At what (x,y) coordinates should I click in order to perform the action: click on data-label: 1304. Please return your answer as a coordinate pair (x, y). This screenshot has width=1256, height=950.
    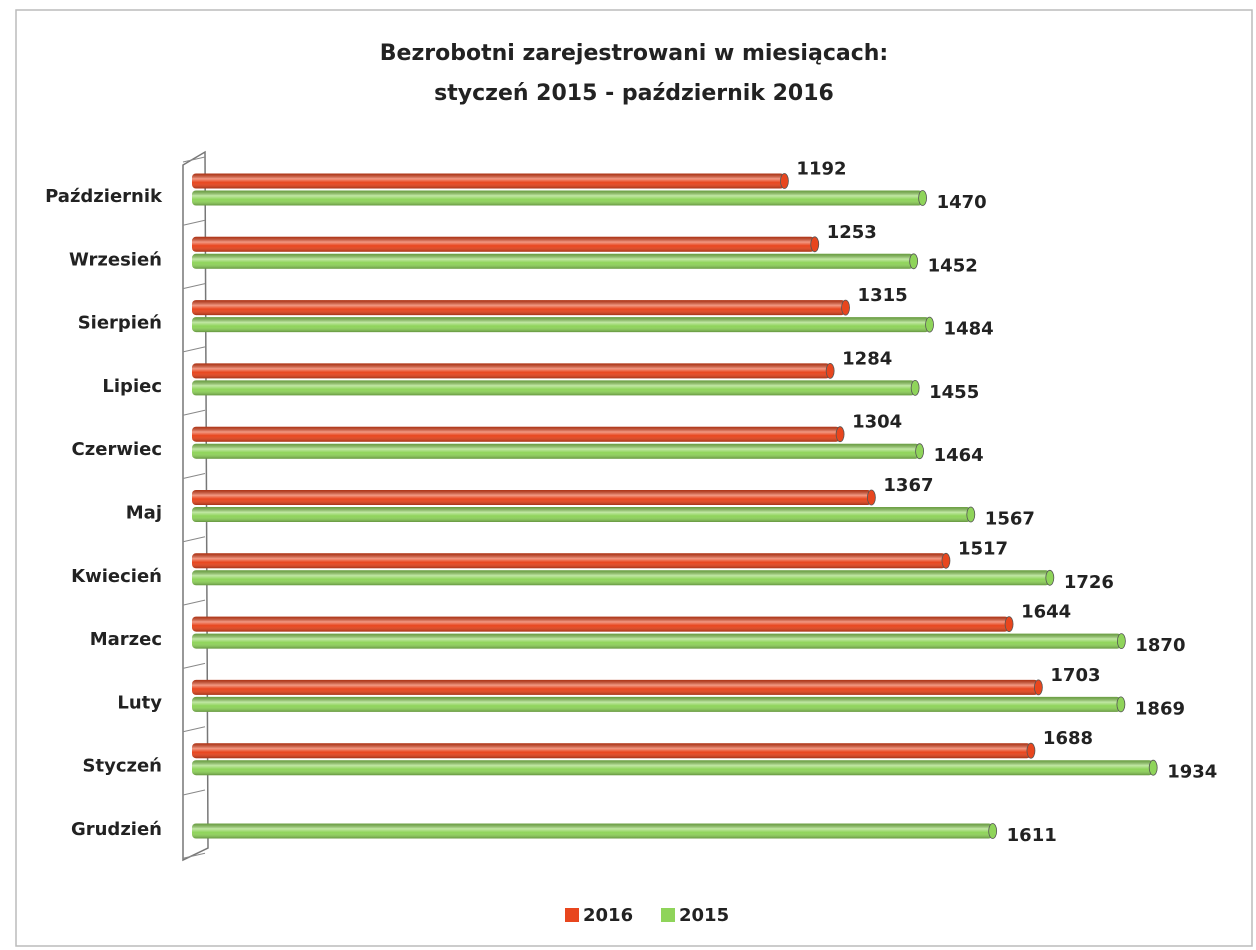
    Looking at the image, I should click on (877, 422).